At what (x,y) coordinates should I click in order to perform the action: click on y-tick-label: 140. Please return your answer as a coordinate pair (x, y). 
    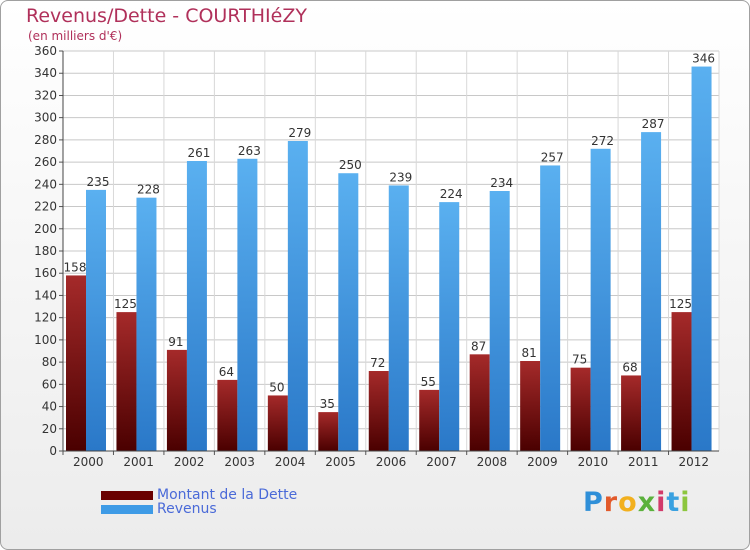
    Looking at the image, I should click on (45, 295).